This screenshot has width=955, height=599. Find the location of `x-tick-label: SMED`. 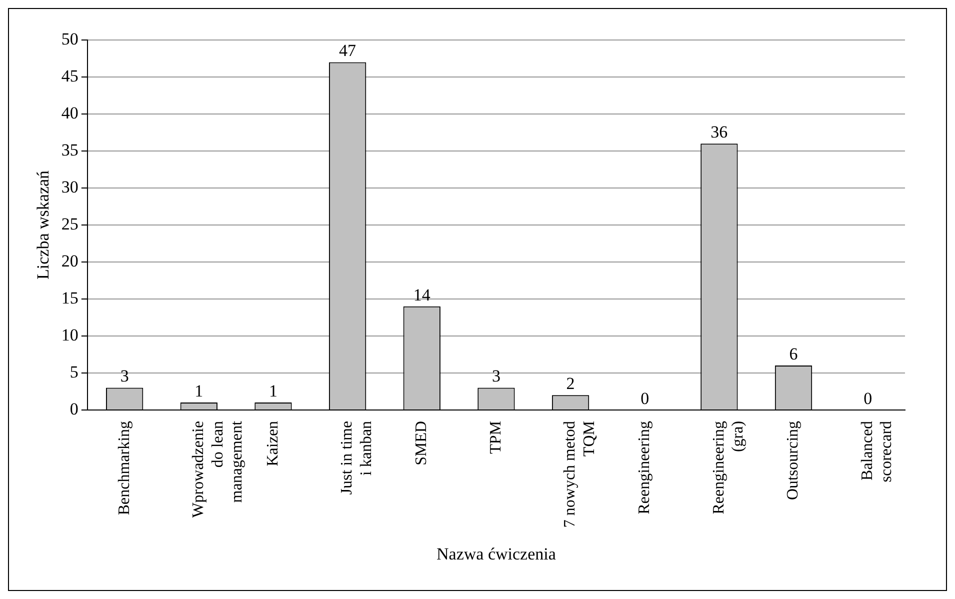

x-tick-label: SMED is located at coordinates (421, 443).